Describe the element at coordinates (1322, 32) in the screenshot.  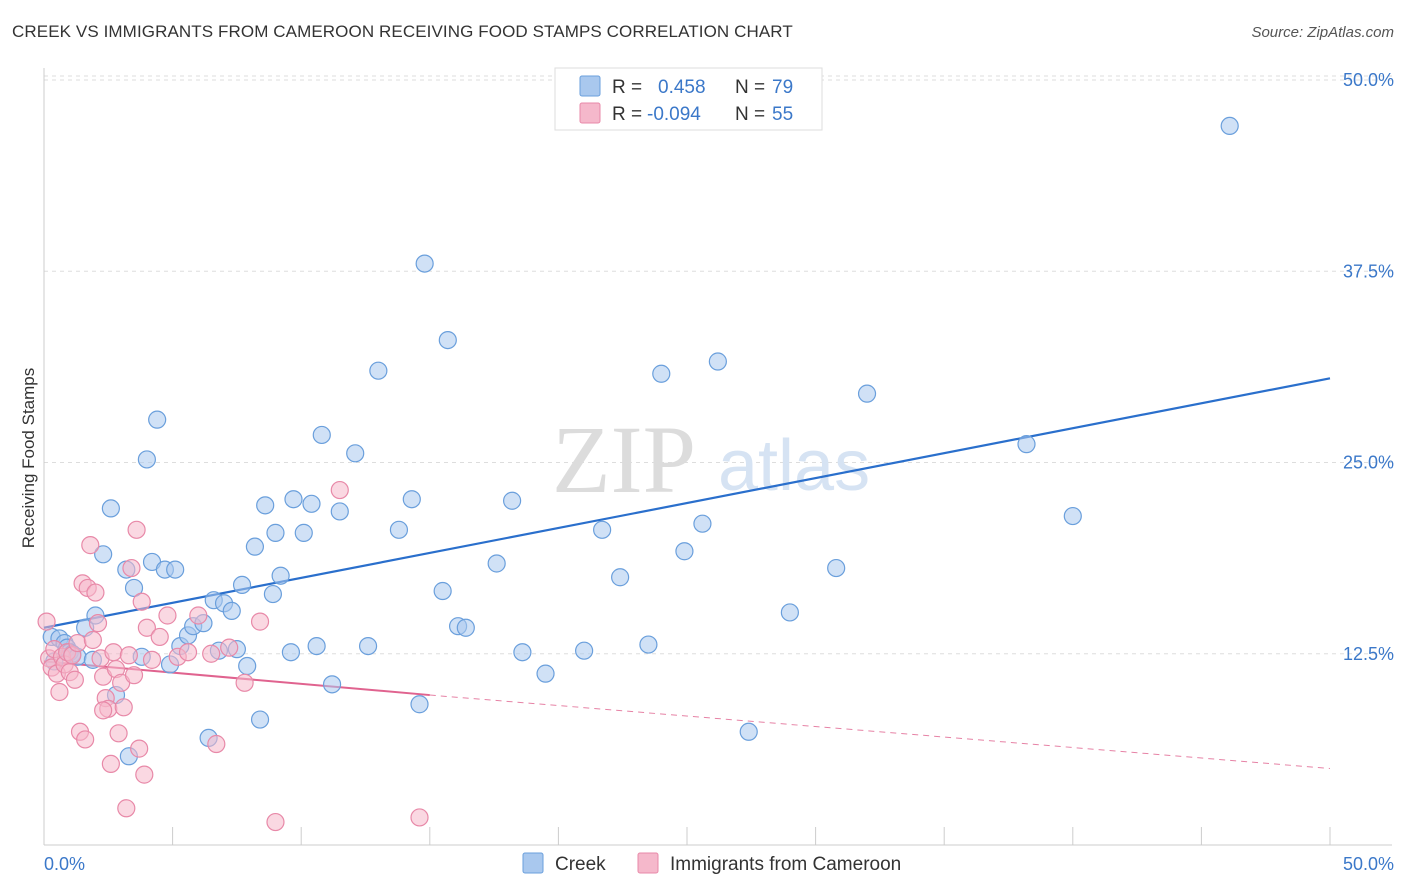
I see `source-label: Source: ZipAtlas.com` at that location.